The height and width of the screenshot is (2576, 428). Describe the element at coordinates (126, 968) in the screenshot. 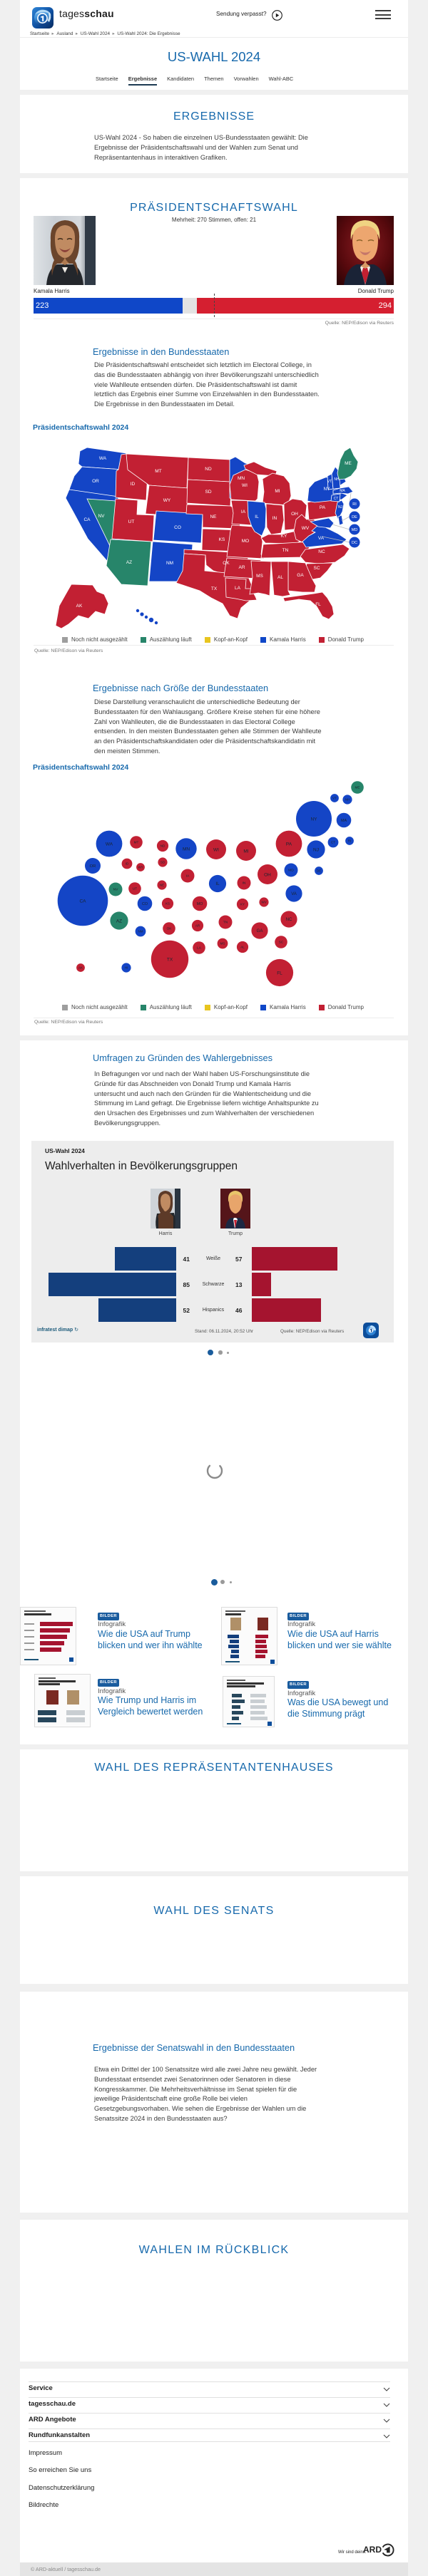

I see `svg-text: HI` at that location.